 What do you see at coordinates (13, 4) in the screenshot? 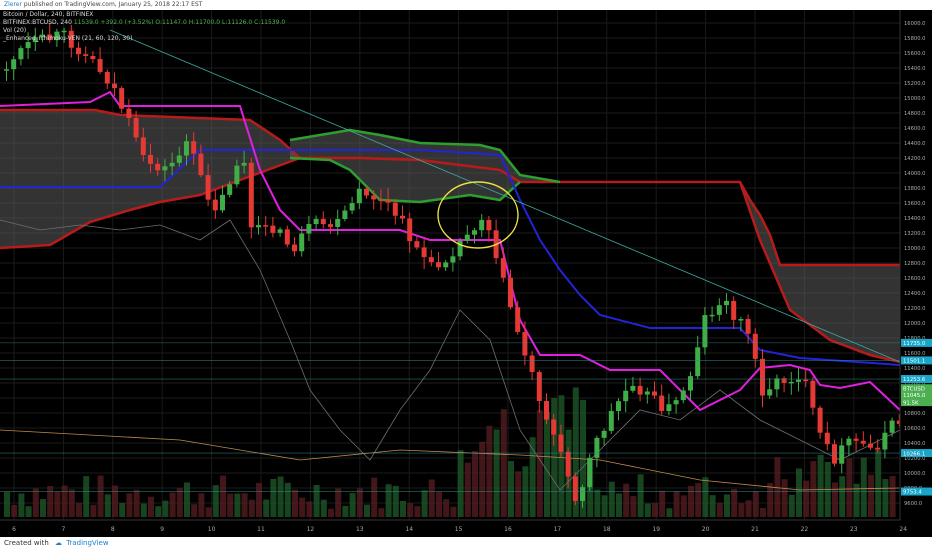
I see `author-link: Zlerer` at bounding box center [13, 4].